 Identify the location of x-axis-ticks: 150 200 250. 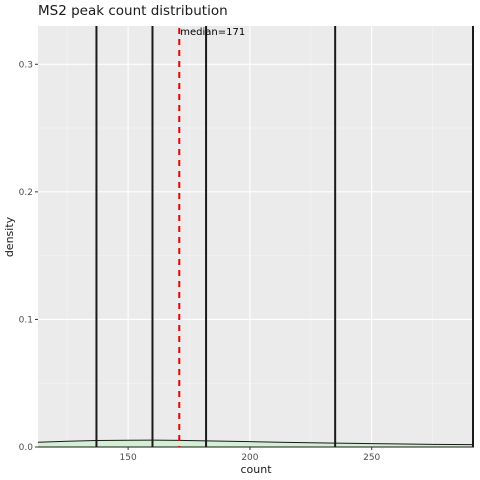
(250, 455).